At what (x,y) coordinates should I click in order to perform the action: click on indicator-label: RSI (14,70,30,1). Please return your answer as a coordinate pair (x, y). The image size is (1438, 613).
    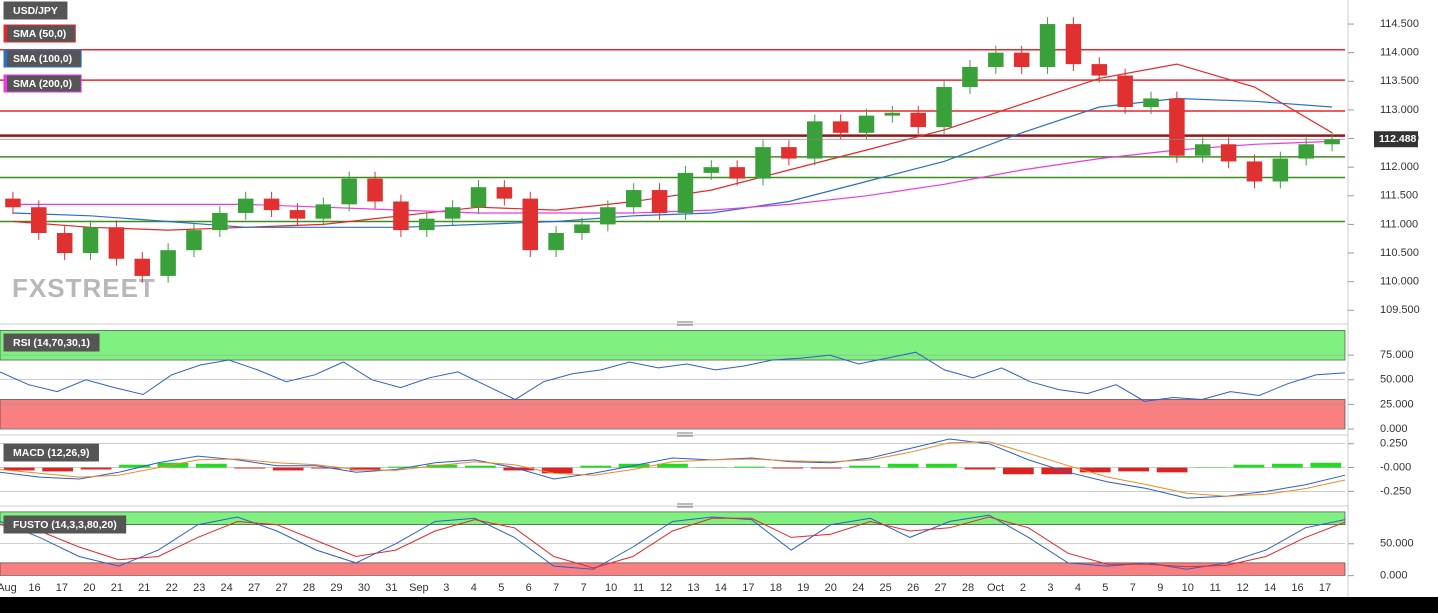
    Looking at the image, I should click on (51, 343).